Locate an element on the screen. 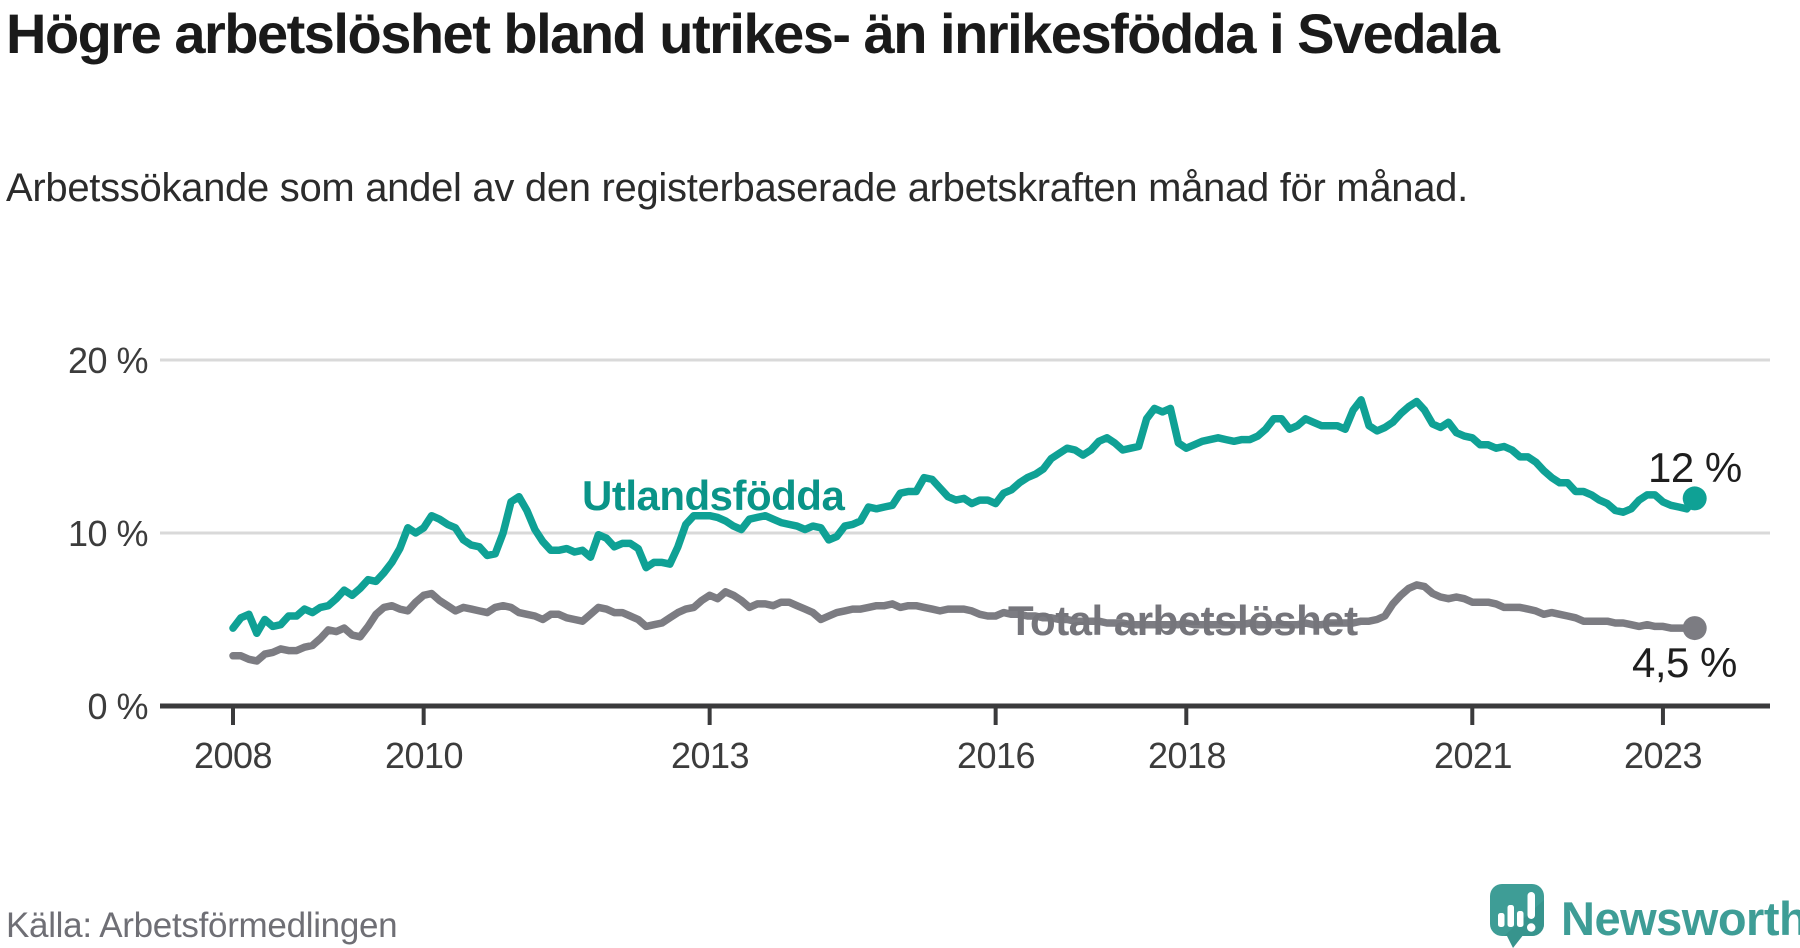 The height and width of the screenshot is (948, 1800). newsworthy-logo: Newsworthy is located at coordinates (1645, 916).